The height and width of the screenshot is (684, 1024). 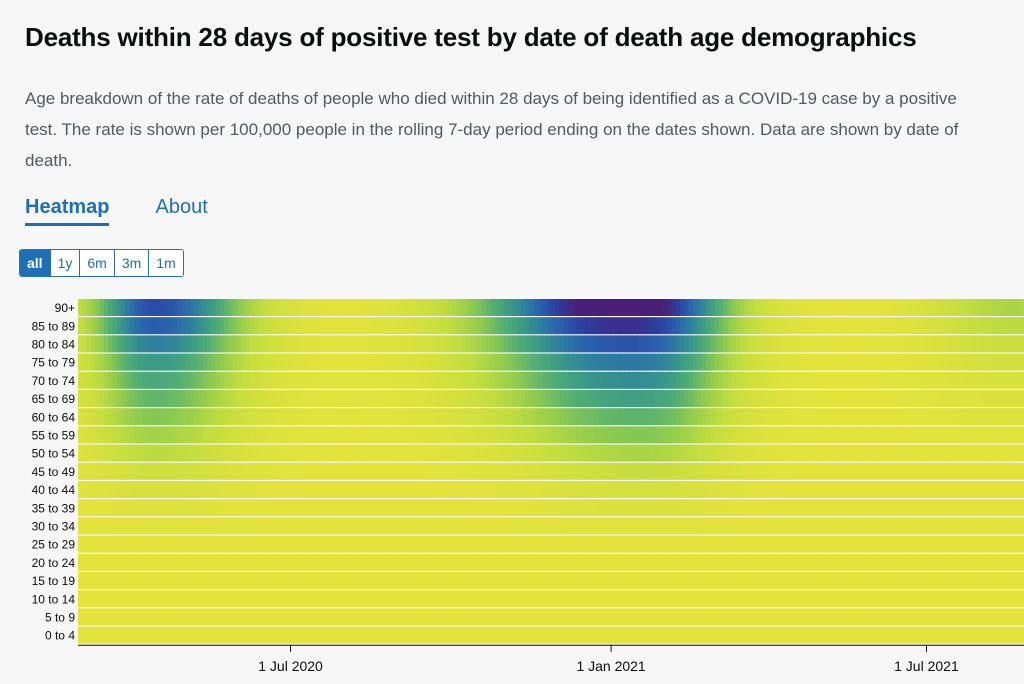 I want to click on range-1m-button: 1m, so click(x=165, y=263).